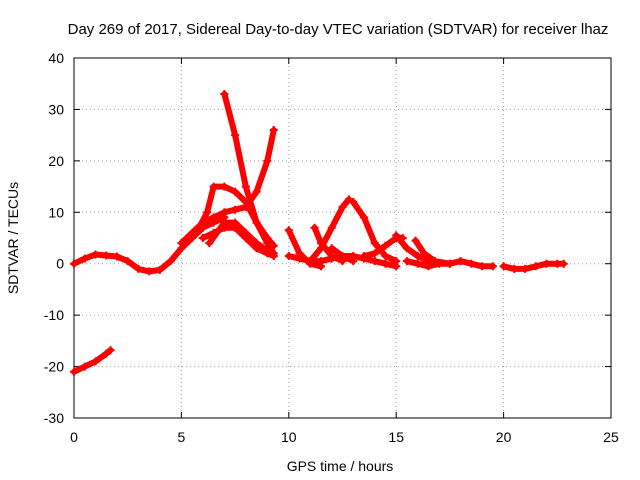 This screenshot has width=640, height=480. I want to click on y-tick-label: -20, so click(54, 367).